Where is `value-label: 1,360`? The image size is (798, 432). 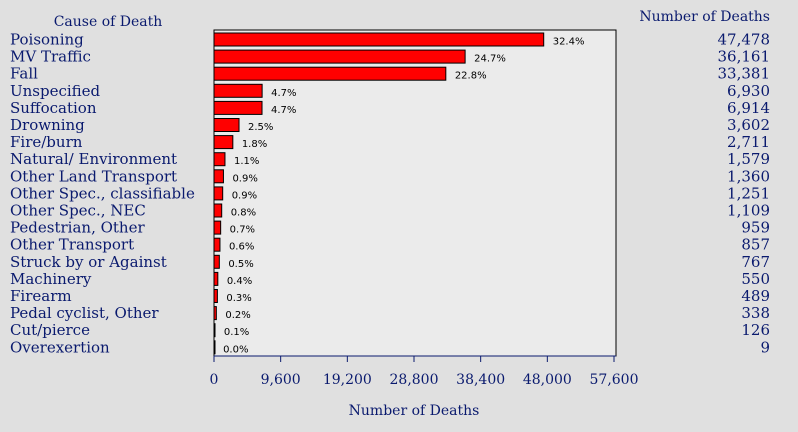
value-label: 1,360 is located at coordinates (748, 176).